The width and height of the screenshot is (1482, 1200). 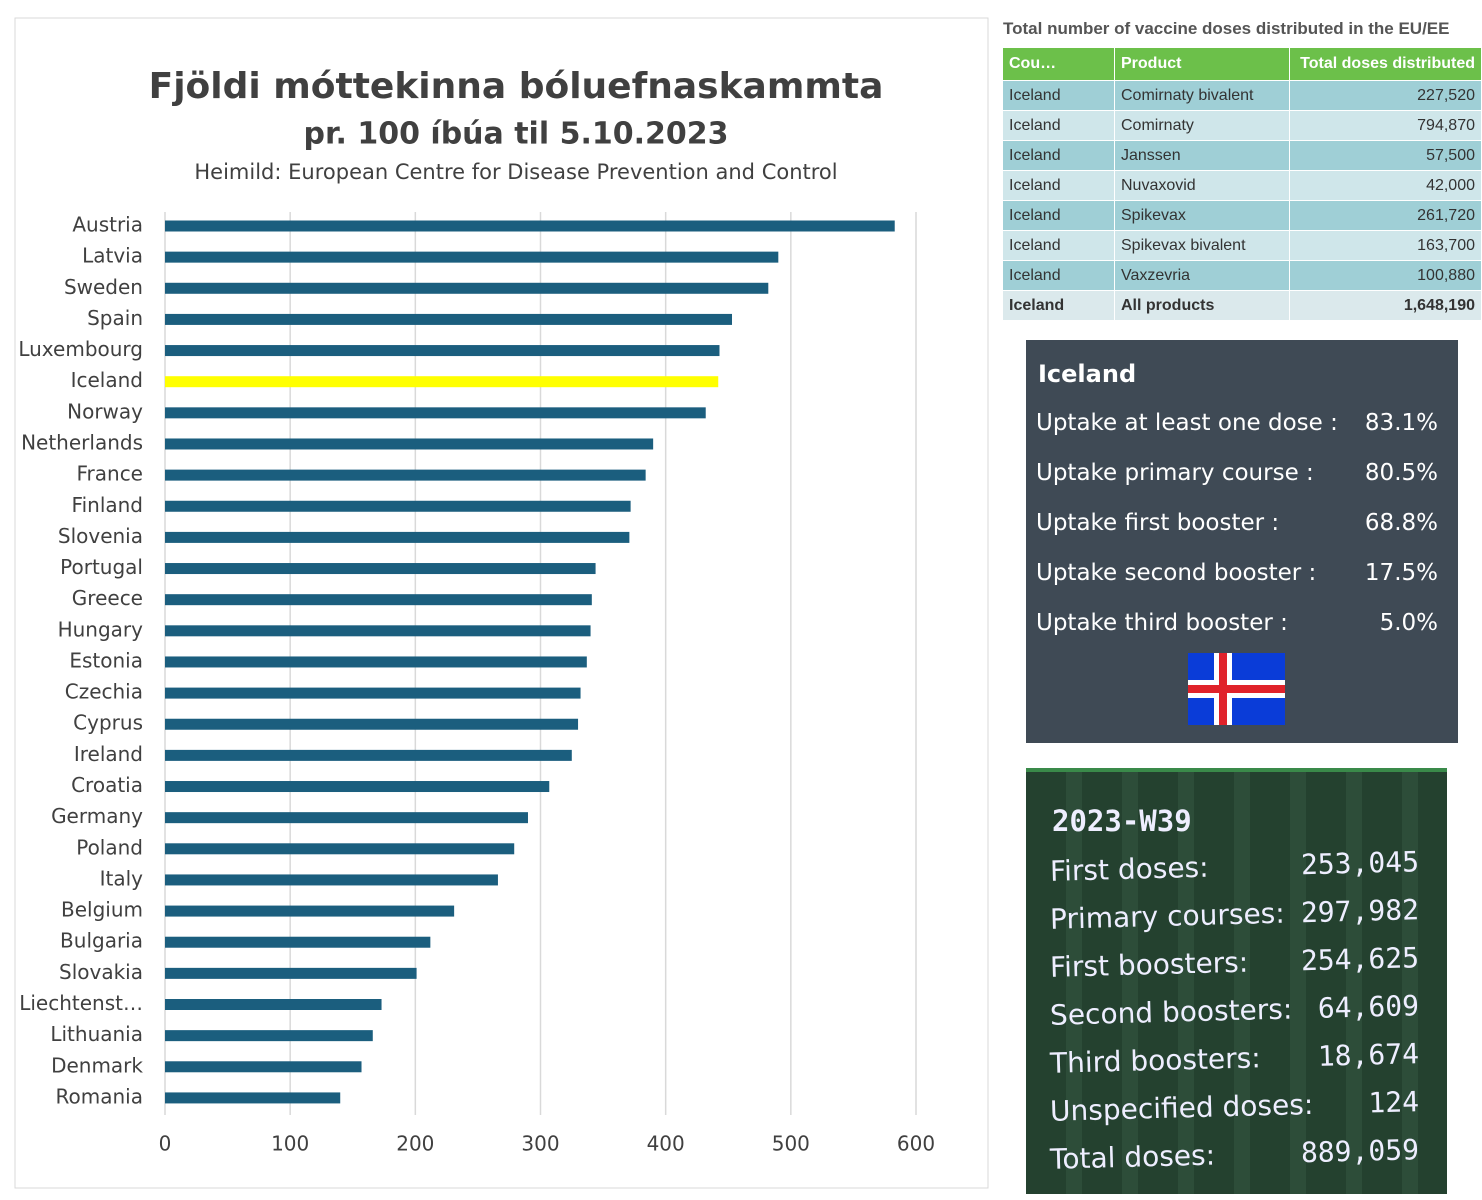 I want to click on table-cell: 100,880, so click(x=1386, y=275).